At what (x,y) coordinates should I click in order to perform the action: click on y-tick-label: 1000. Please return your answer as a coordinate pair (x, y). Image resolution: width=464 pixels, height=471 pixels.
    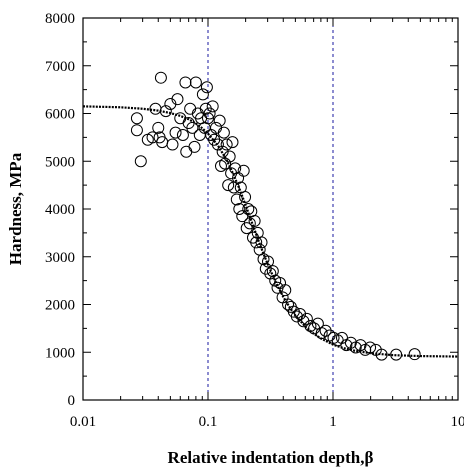
    Looking at the image, I should click on (60, 353).